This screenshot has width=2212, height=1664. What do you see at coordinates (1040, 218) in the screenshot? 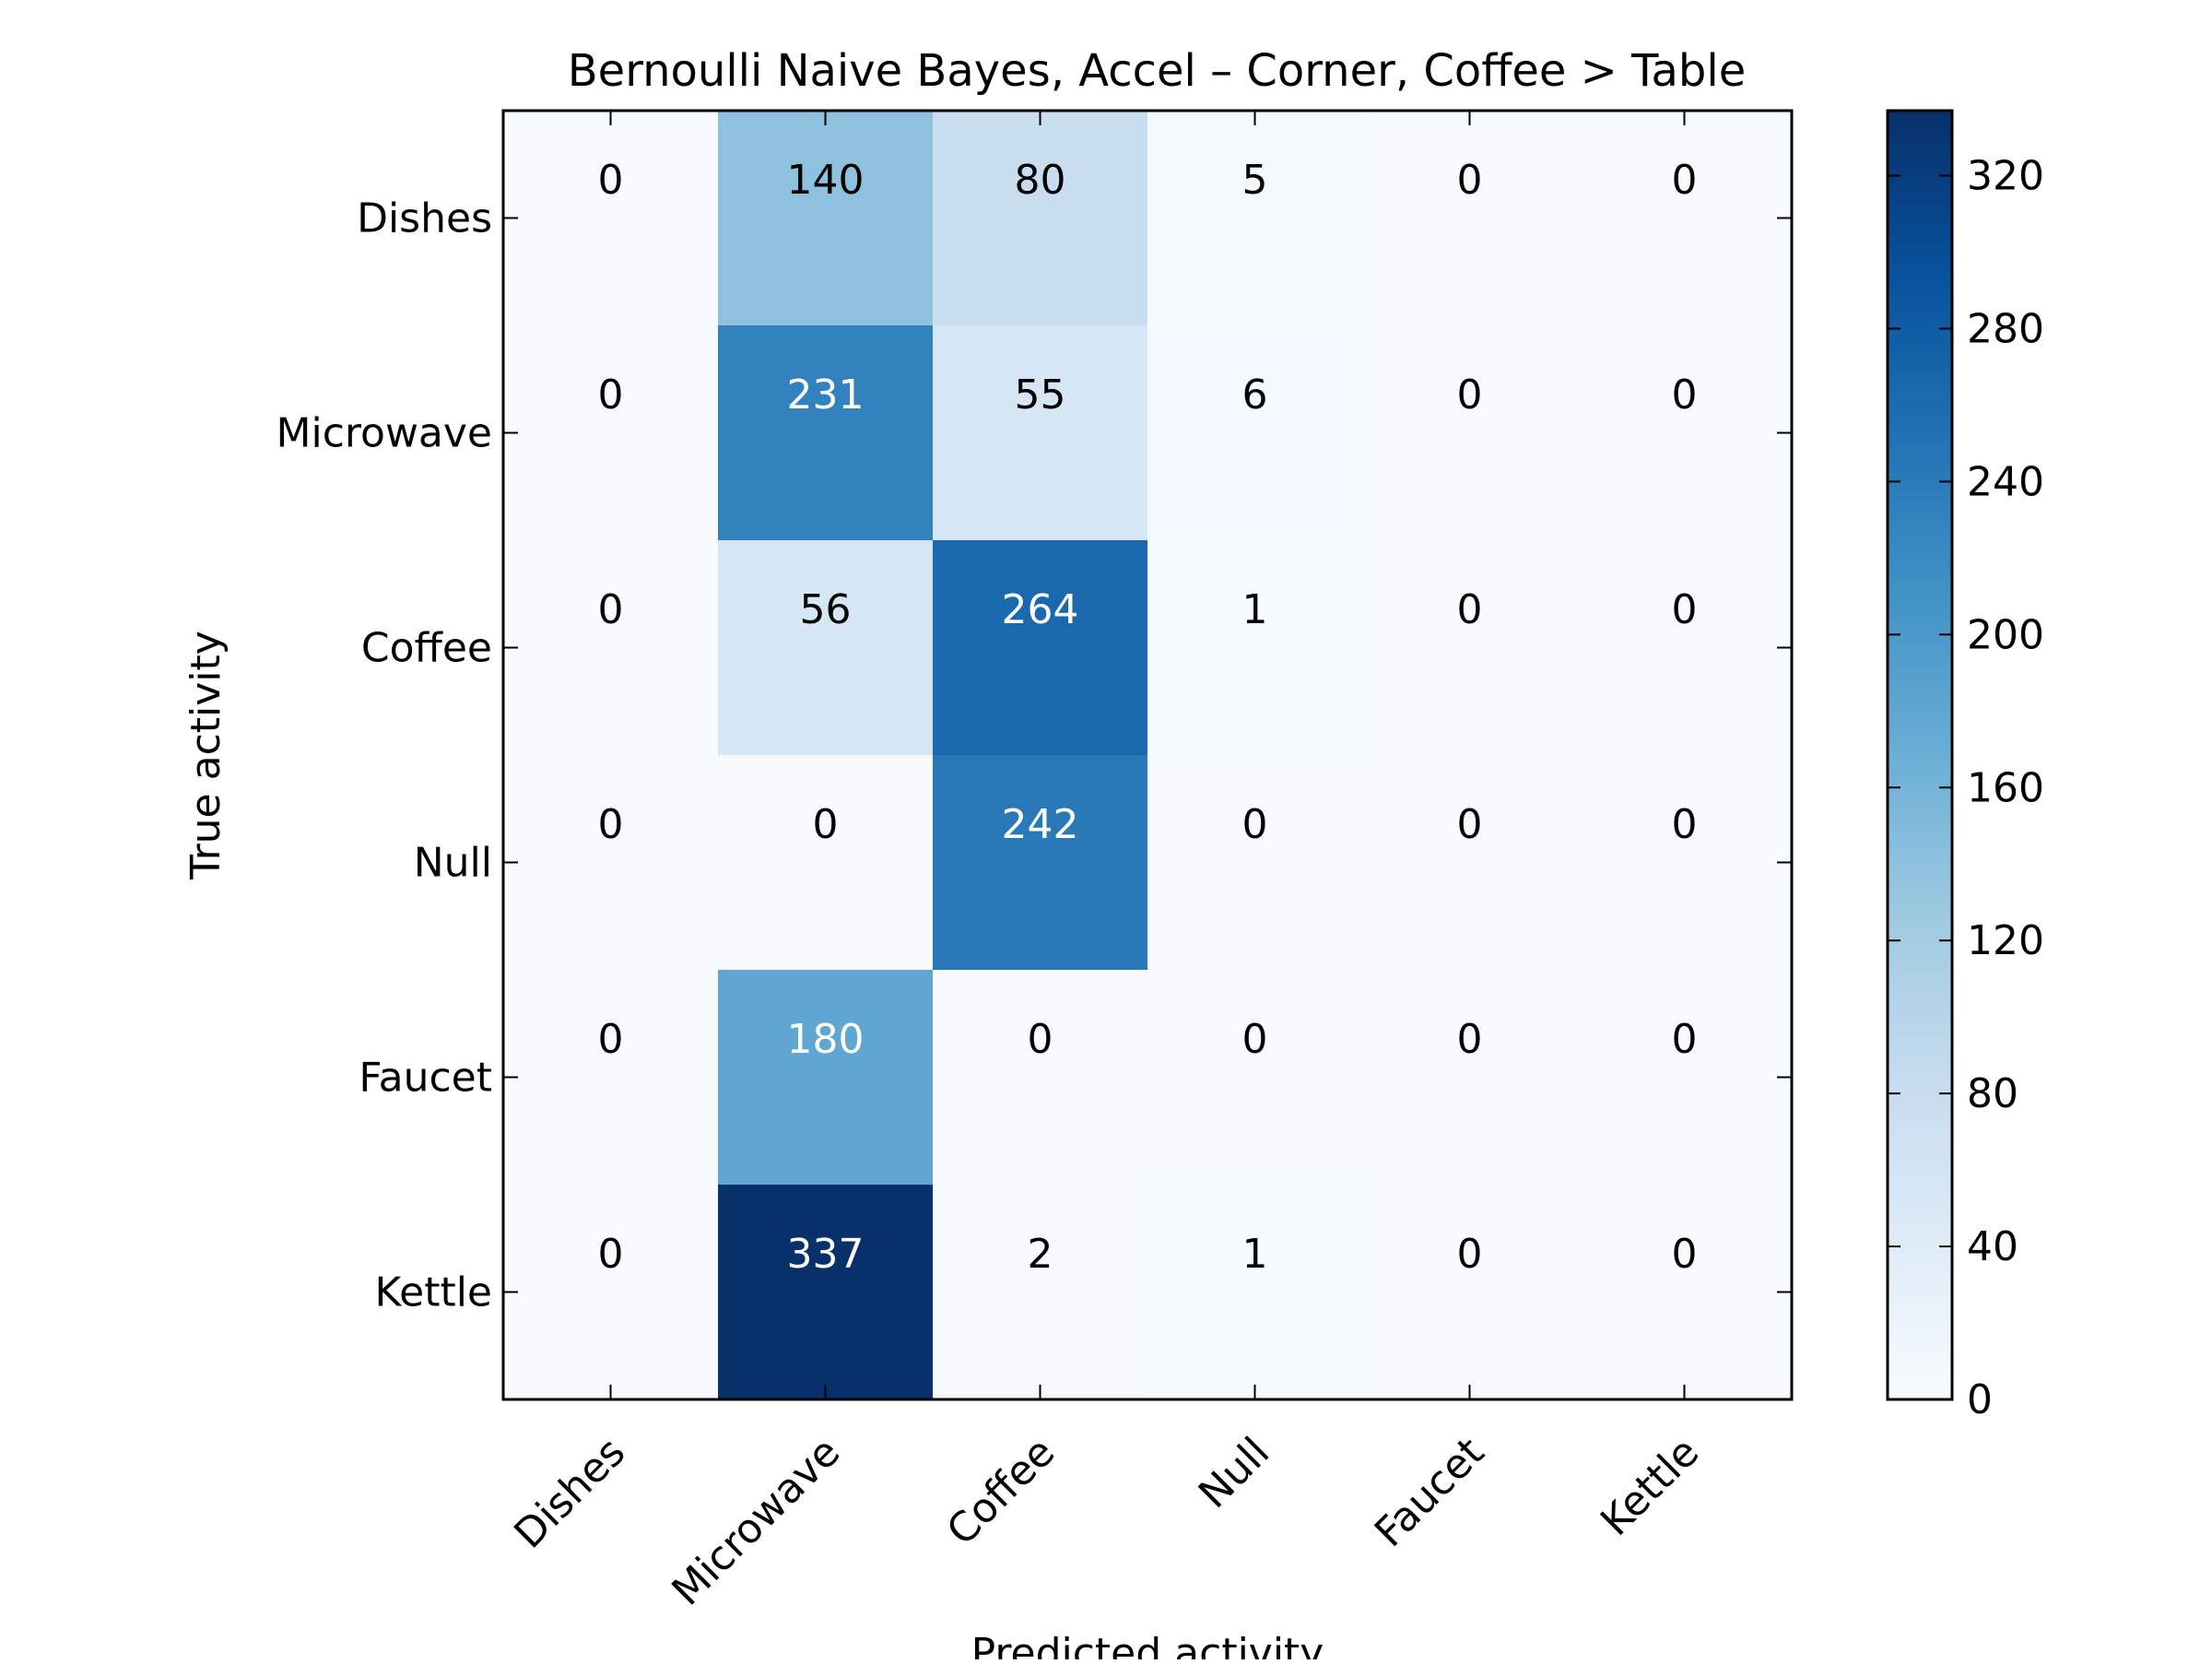
I see `heatmap-cell-dishes-coffee` at bounding box center [1040, 218].